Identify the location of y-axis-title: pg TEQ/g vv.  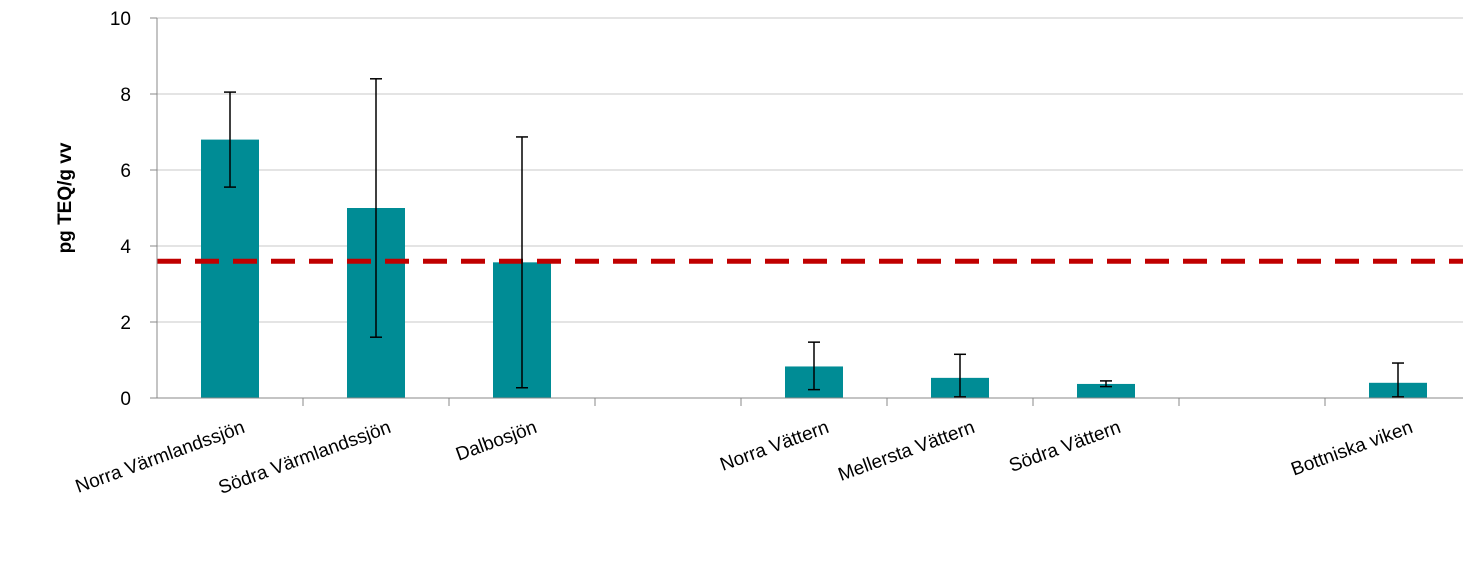
(65, 197).